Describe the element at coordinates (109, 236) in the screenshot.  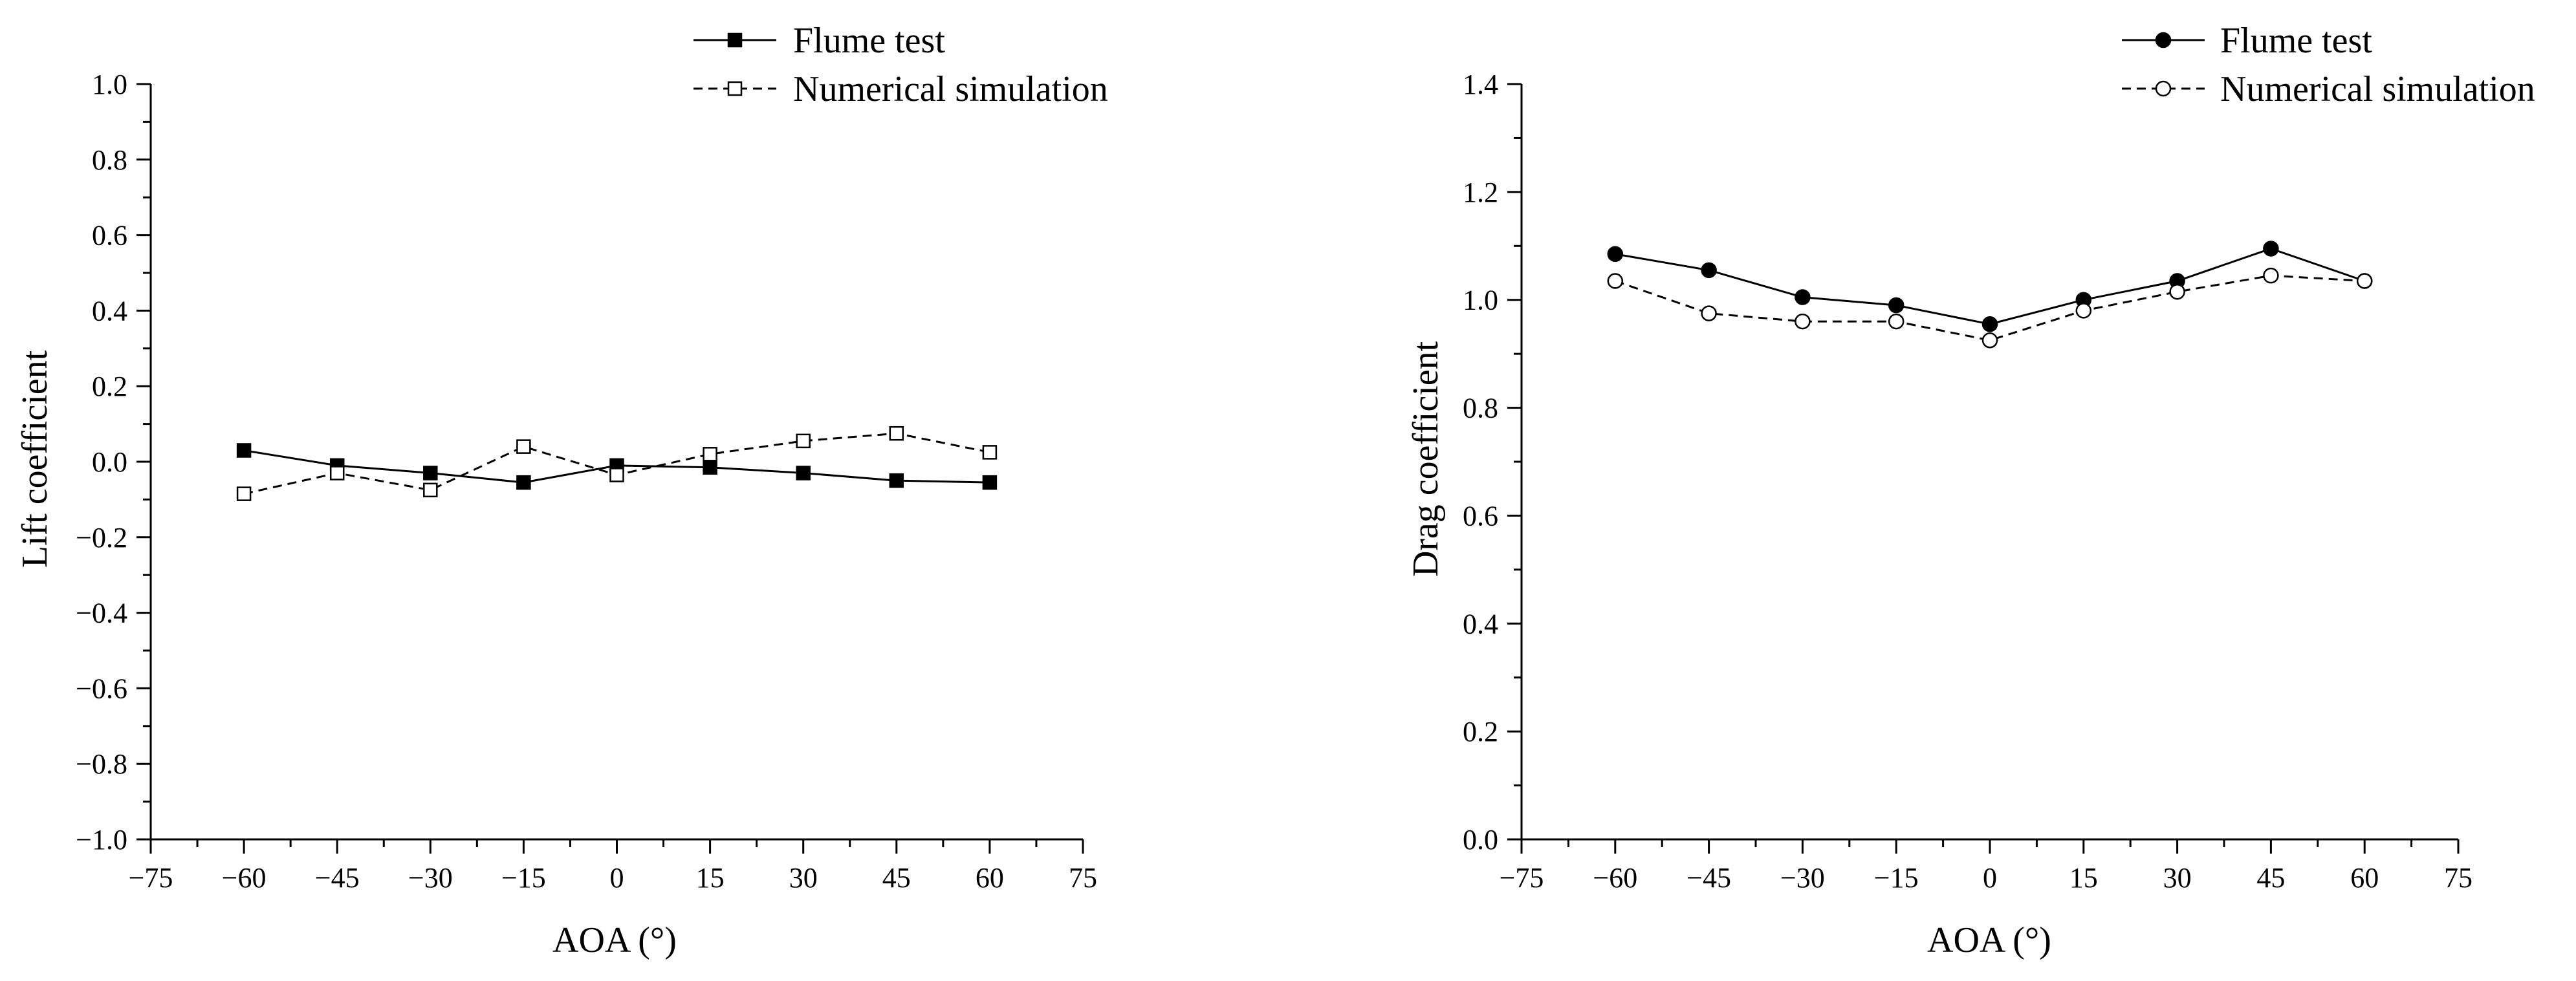
I see `lift-y-tick-label: 0.6` at that location.